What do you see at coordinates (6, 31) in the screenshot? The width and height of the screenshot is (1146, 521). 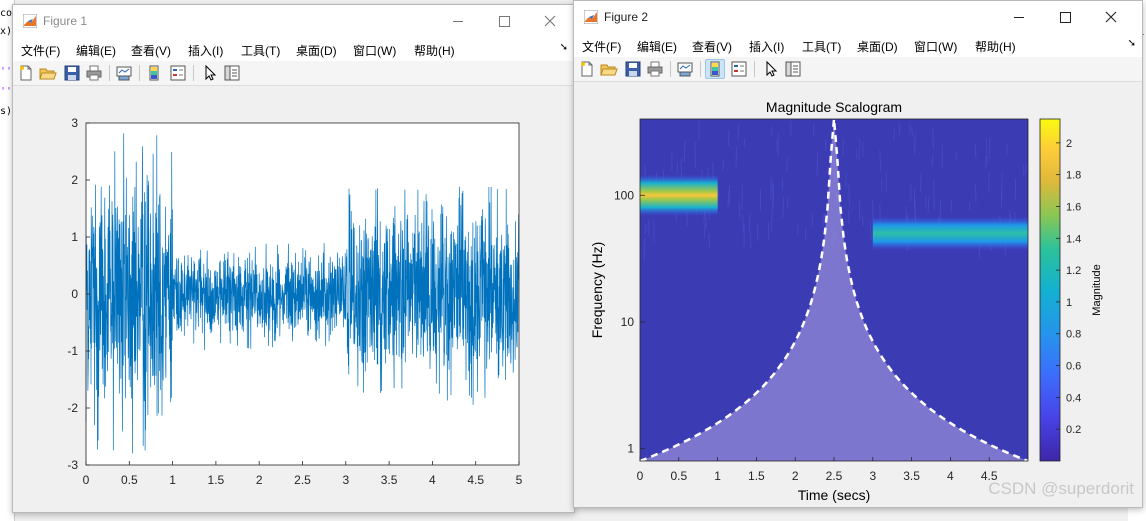 I see `code-fragment: x)` at bounding box center [6, 31].